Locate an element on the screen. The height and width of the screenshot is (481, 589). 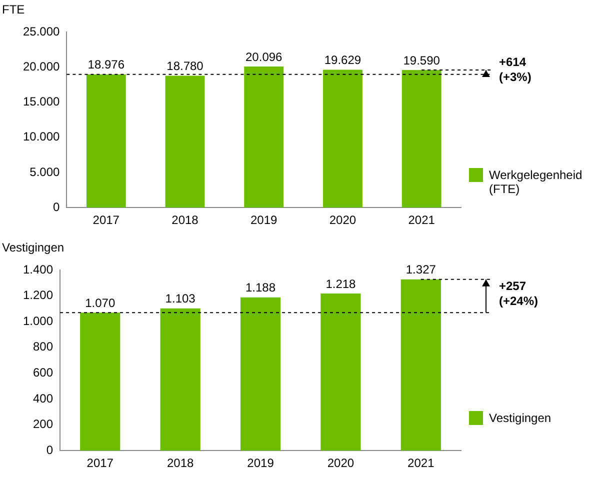
y-tick-label: 200 is located at coordinates (43, 424).